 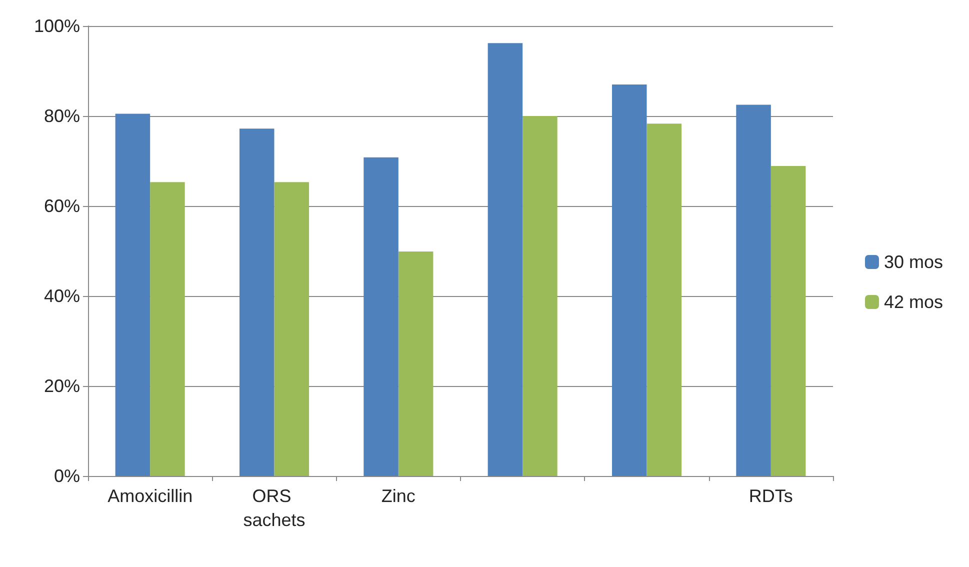 I want to click on x-tick-label: Amoxicillin, so click(x=150, y=496).